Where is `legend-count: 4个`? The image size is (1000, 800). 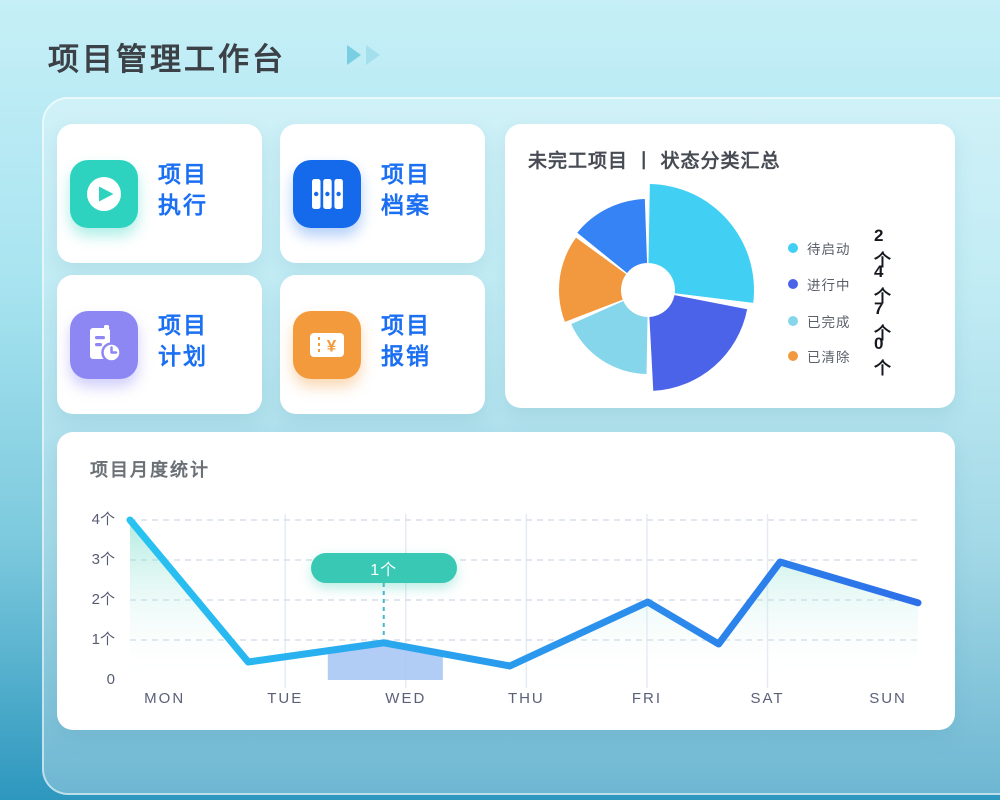
legend-count: 4个 is located at coordinates (882, 283).